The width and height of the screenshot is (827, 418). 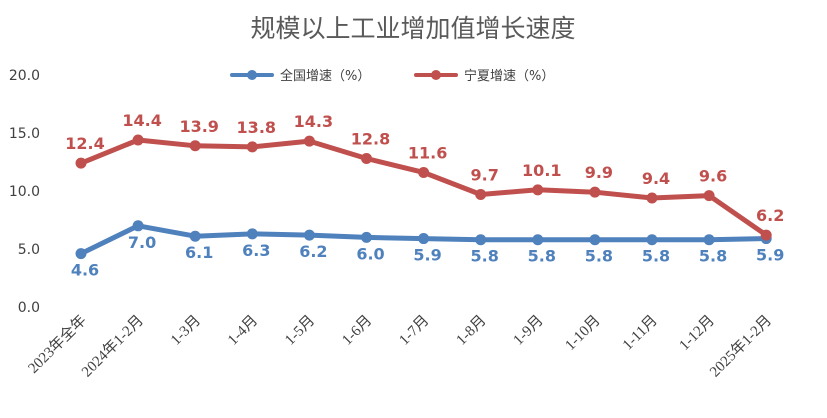 I want to click on y-tick-label: 0.0, so click(x=29, y=308).